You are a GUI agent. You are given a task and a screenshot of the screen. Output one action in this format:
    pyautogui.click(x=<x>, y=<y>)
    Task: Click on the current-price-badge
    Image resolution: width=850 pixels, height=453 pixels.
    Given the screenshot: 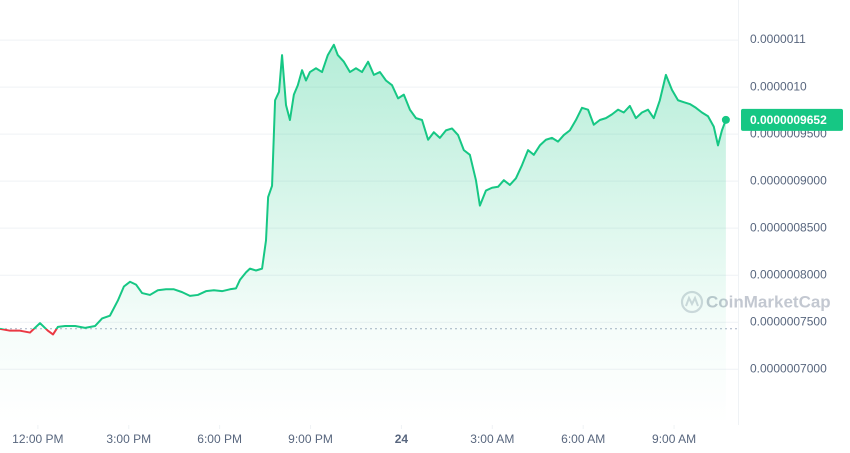 What is the action you would take?
    pyautogui.click(x=792, y=119)
    